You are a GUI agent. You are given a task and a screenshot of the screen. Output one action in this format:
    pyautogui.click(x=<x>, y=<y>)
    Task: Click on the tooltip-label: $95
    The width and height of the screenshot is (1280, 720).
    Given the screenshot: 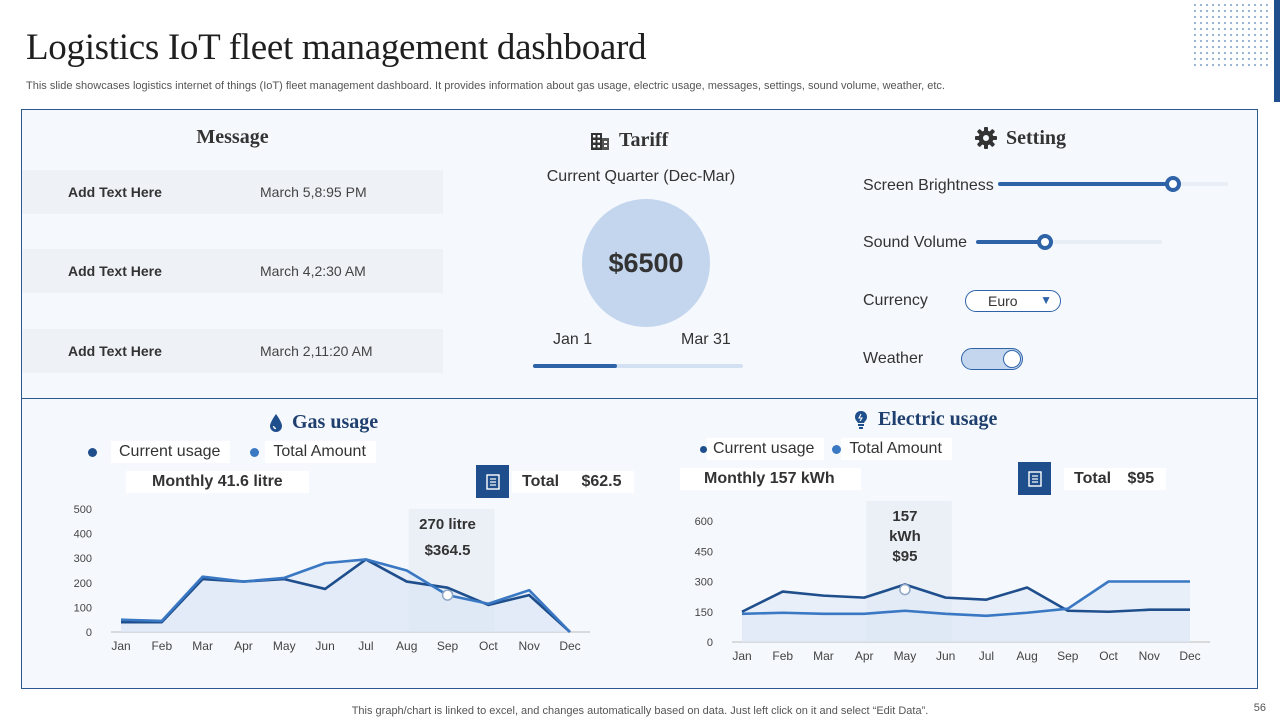 What is the action you would take?
    pyautogui.click(x=904, y=556)
    